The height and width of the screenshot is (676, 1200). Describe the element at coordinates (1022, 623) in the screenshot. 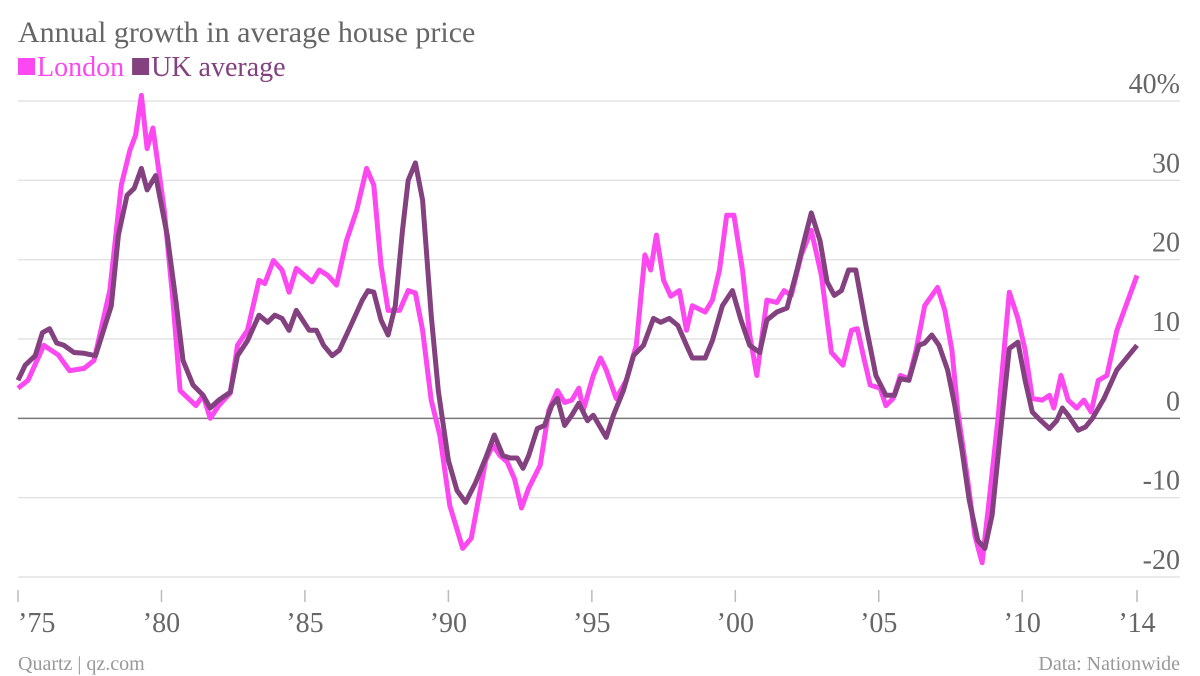

I see `x-tick-label: ’10` at that location.